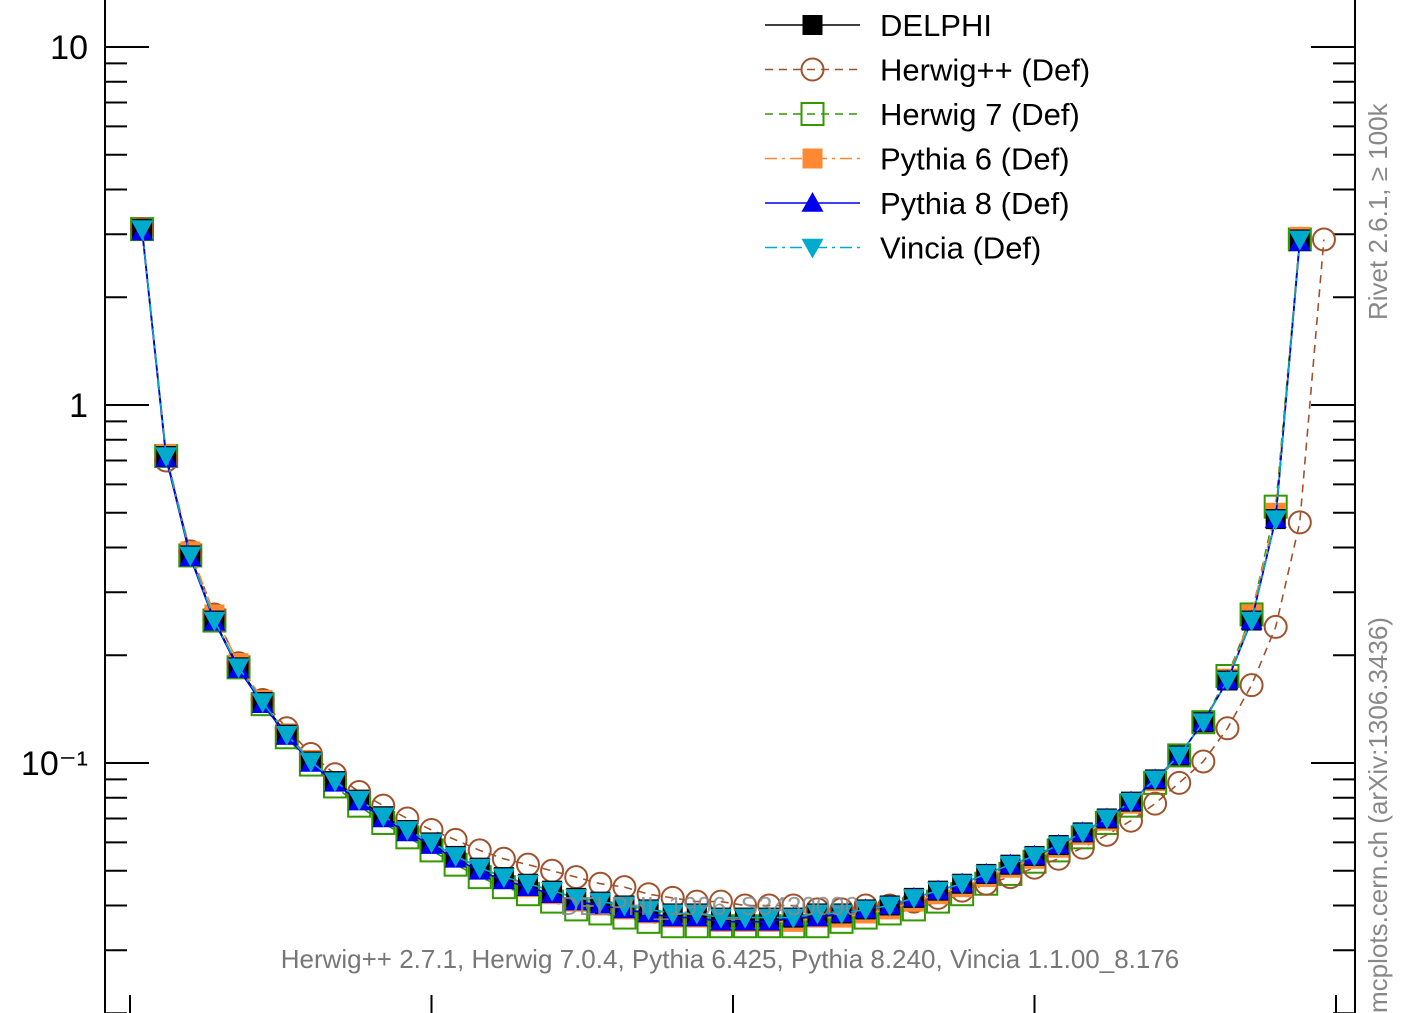  What do you see at coordinates (975, 159) in the screenshot?
I see `legend-label-3: Pythia 6 (Def)` at bounding box center [975, 159].